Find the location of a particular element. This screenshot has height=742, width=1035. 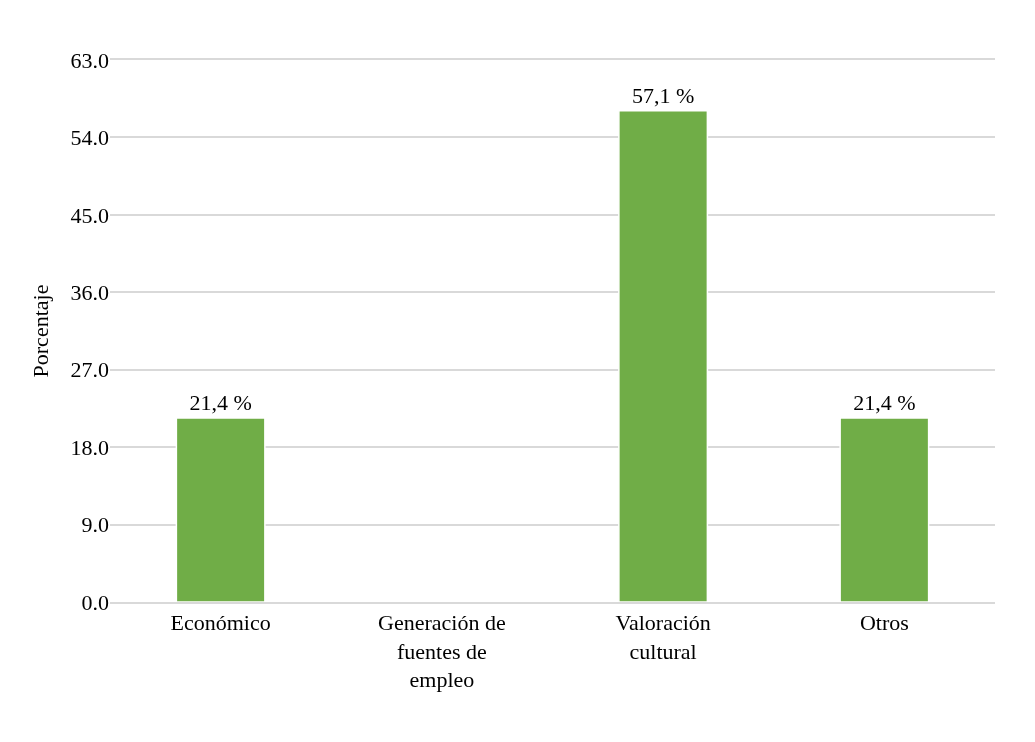

x-tick-label: Valoración cultural is located at coordinates (663, 637).